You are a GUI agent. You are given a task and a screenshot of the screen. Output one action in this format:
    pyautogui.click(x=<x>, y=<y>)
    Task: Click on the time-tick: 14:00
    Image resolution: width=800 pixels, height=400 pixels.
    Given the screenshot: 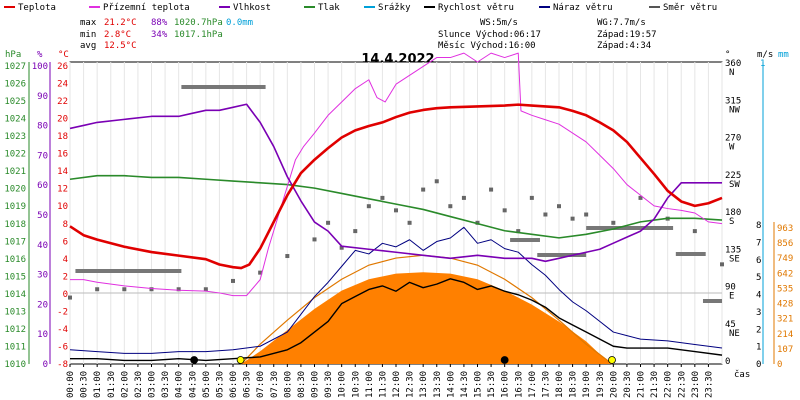 What is the action you would take?
    pyautogui.click(x=451, y=384)
    